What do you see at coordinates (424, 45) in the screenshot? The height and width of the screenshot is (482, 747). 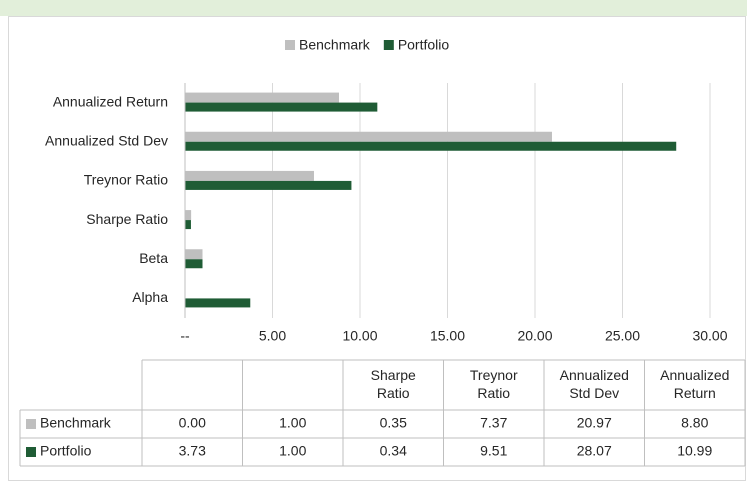 I see `legend-label: Portfolio` at bounding box center [424, 45].